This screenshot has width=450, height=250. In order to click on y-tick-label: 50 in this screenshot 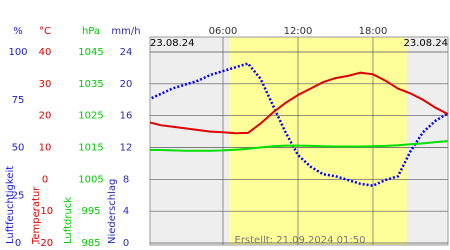, I will do `click(18, 148)`.